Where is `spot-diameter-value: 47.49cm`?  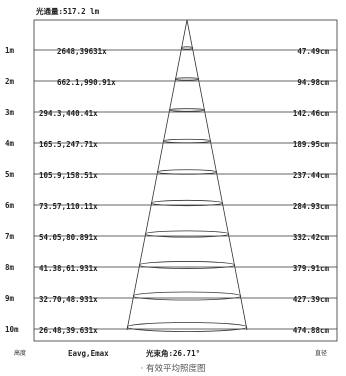 spot-diameter-value: 47.49cm is located at coordinates (313, 51).